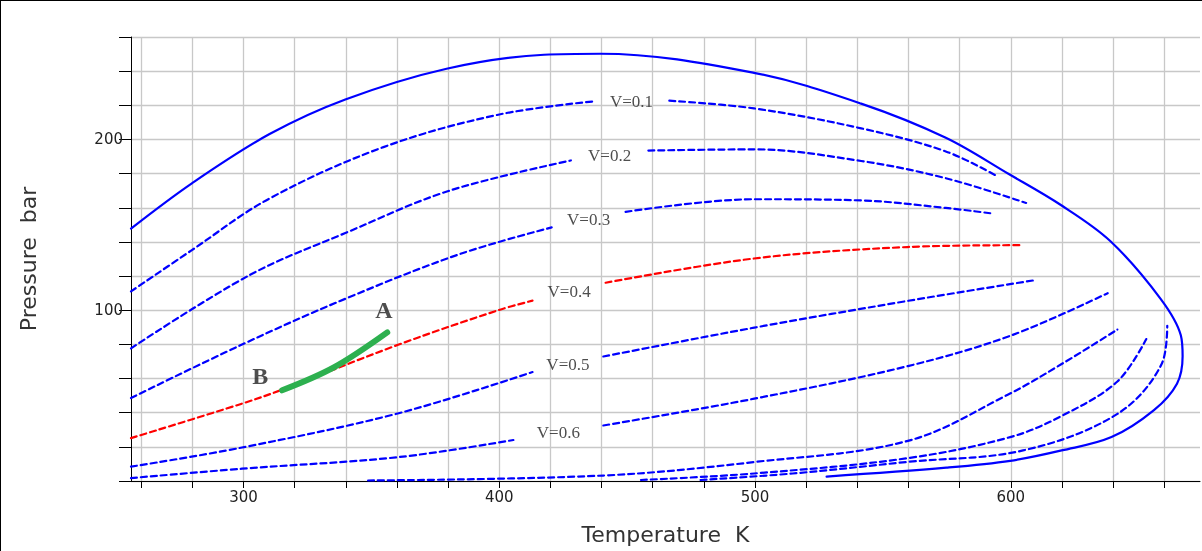 The image size is (1202, 551). I want to click on y-tick-label: 100, so click(108, 310).